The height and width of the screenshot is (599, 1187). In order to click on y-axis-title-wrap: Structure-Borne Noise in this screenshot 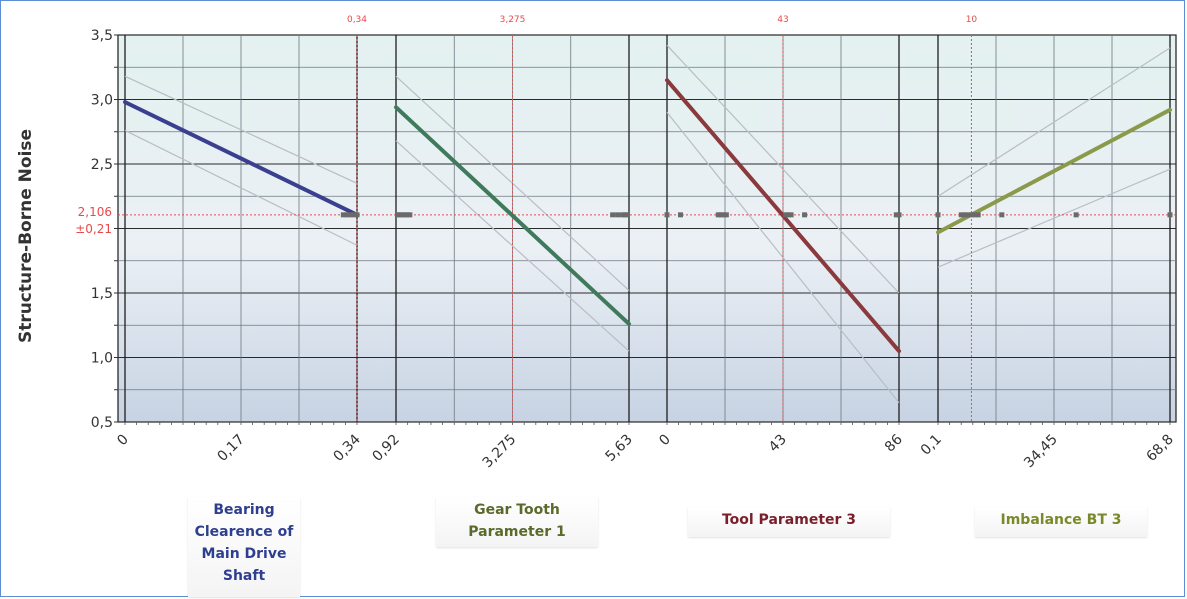, I will do `click(26, 210)`.